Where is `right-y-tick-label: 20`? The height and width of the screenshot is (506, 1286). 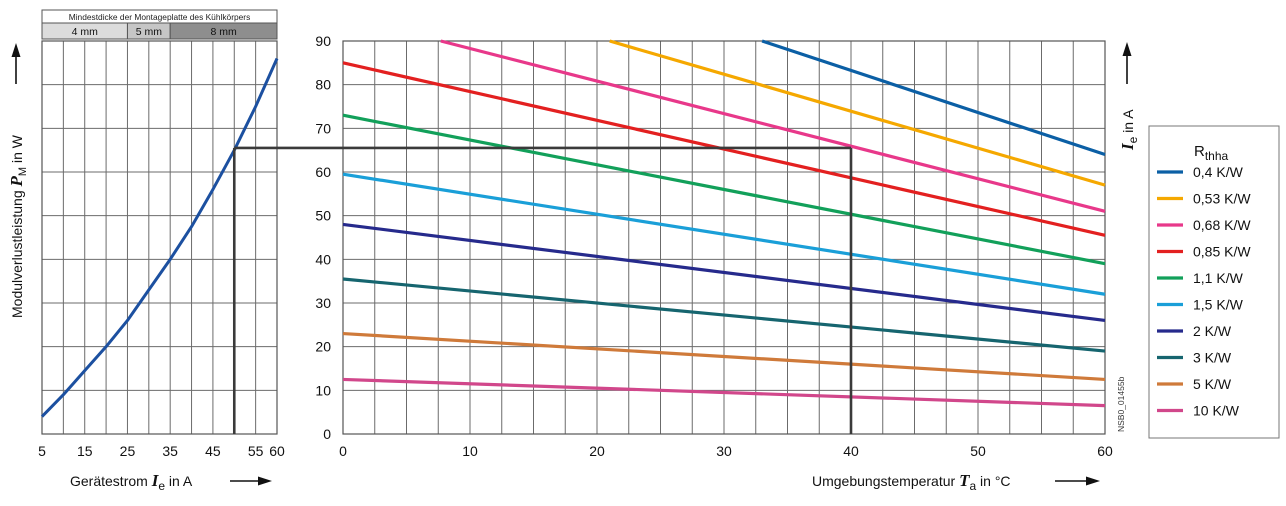
right-y-tick-label: 20 is located at coordinates (323, 347).